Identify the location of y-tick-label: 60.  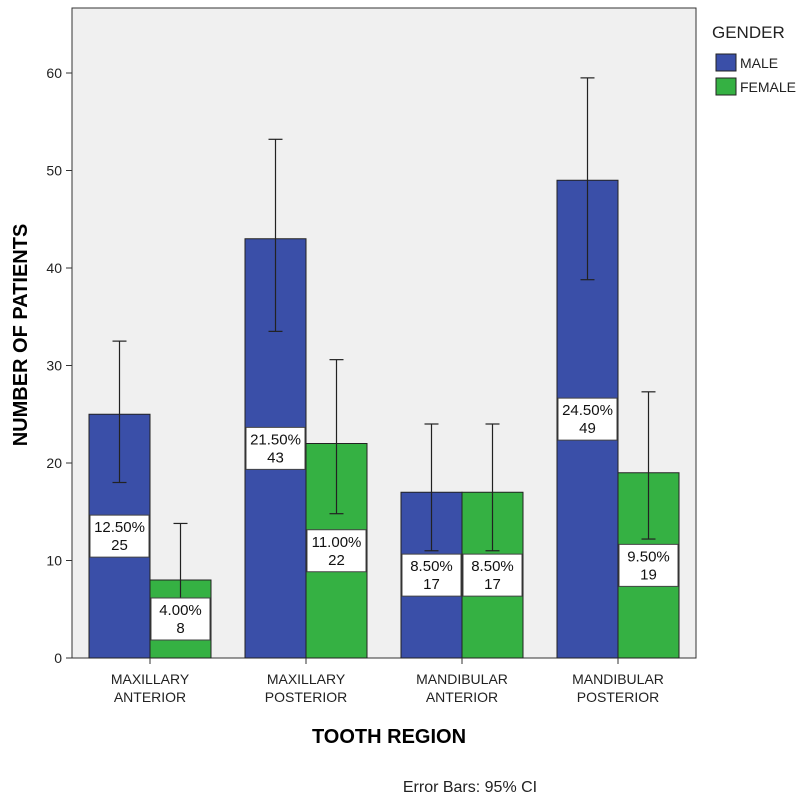
(54, 73).